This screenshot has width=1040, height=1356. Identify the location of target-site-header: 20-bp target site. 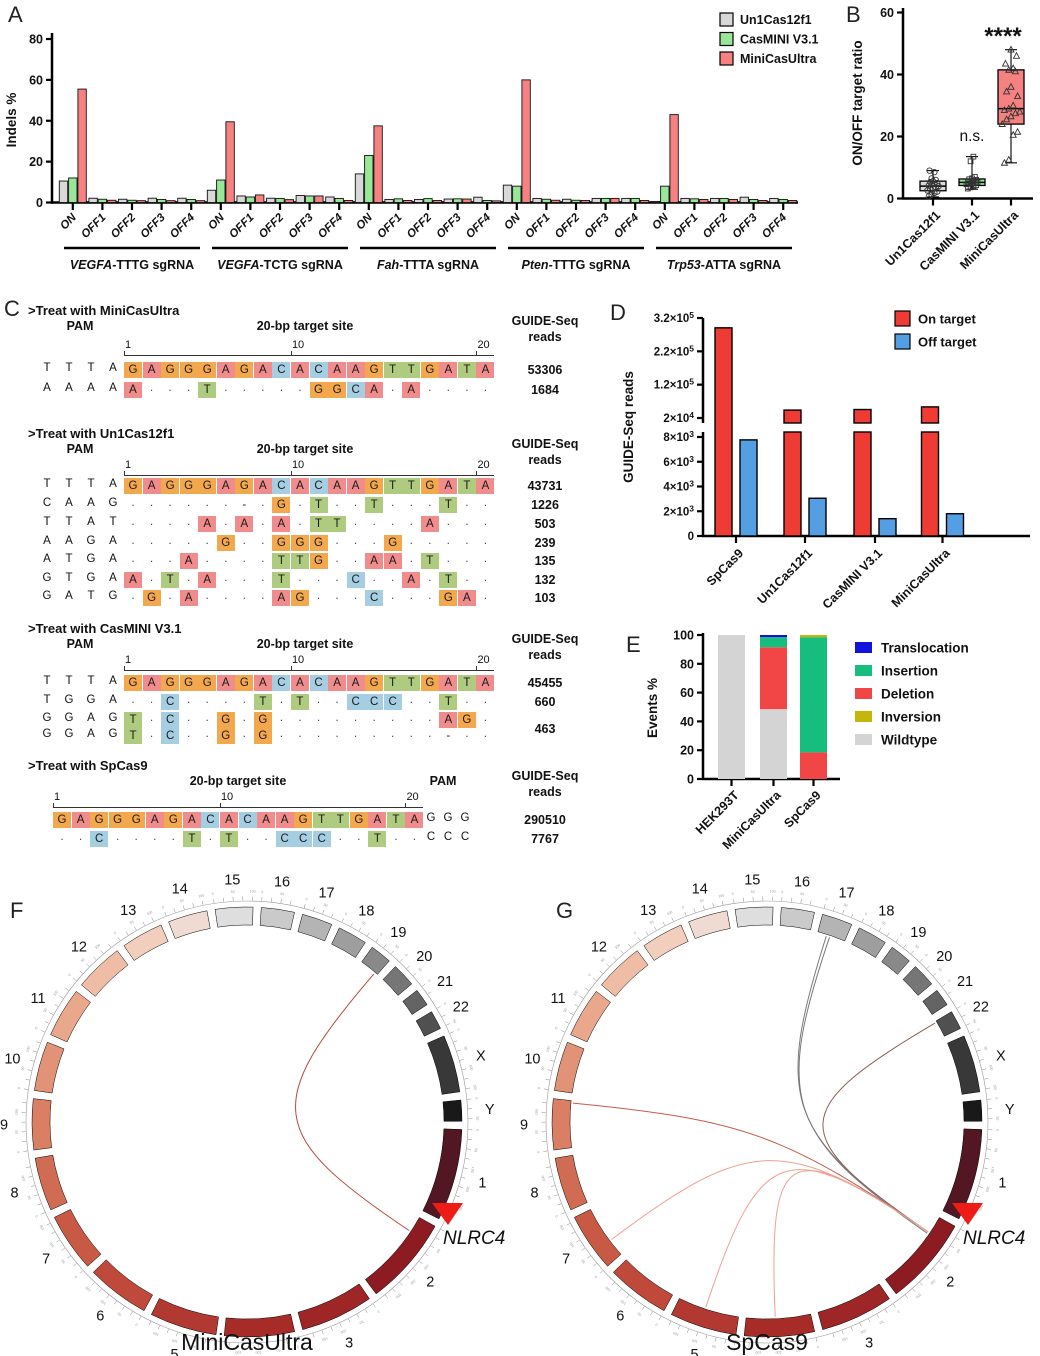
(305, 326).